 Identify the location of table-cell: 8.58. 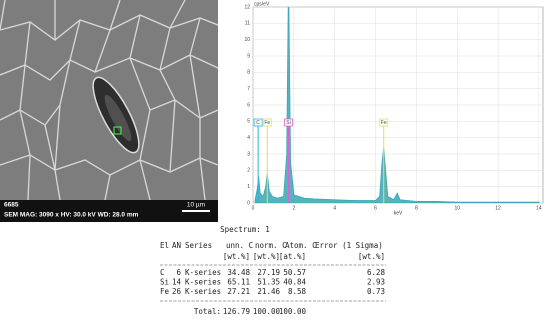
(297, 291).